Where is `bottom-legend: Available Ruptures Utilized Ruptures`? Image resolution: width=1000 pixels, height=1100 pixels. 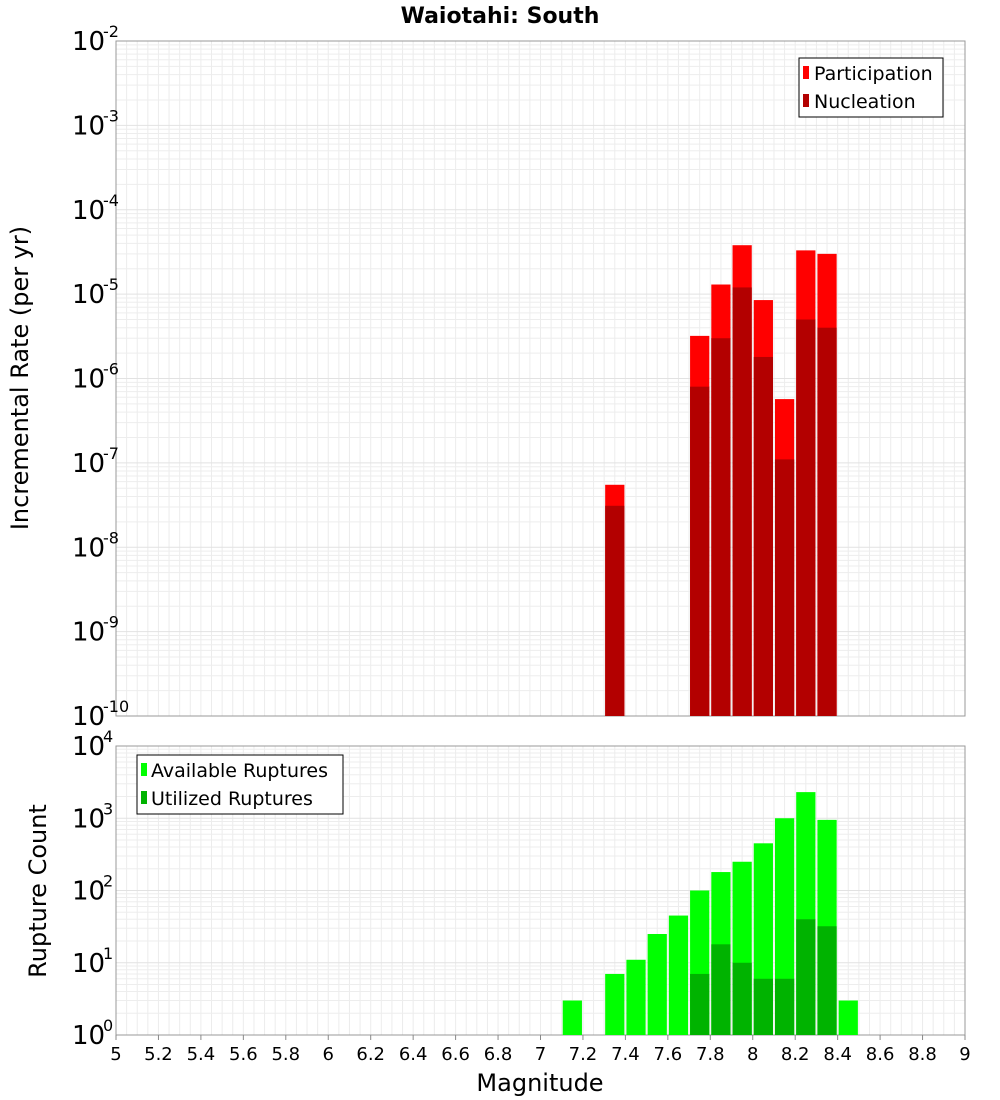 bottom-legend: Available Ruptures Utilized Ruptures is located at coordinates (240, 784).